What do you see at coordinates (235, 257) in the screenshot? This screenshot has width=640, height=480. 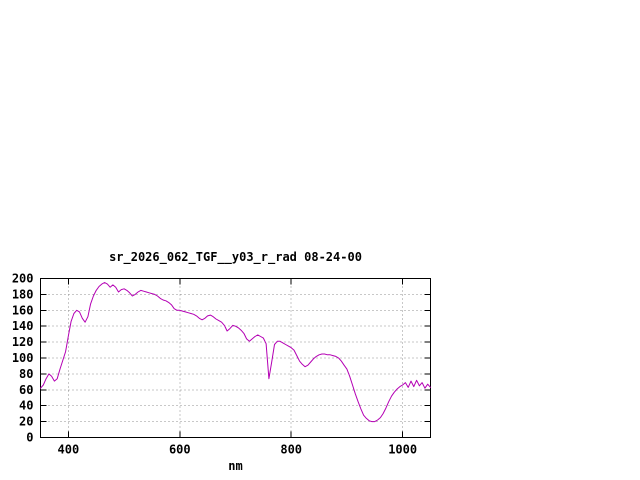 I see `chart-title: sr_2026_062_TGF__y03_r_rad 08-24-00` at bounding box center [235, 257].